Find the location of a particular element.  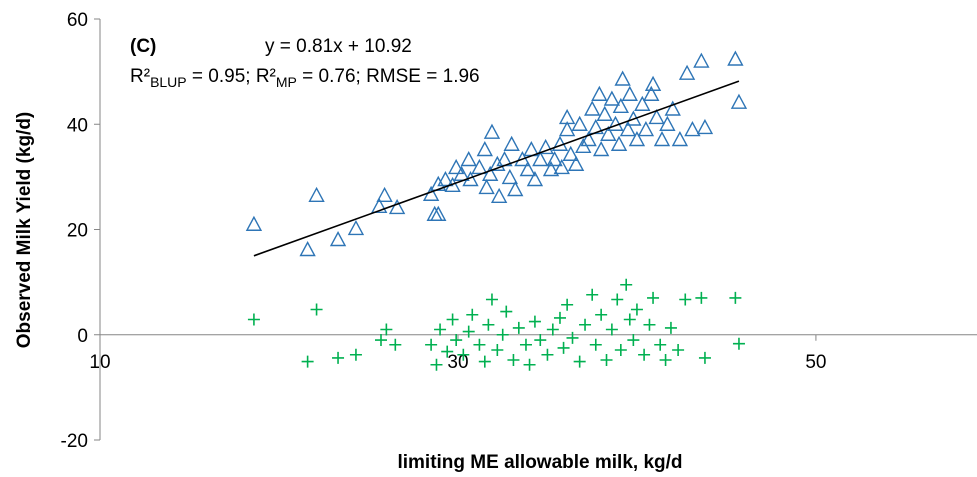

fit-subscript: BLUP is located at coordinates (168, 82).